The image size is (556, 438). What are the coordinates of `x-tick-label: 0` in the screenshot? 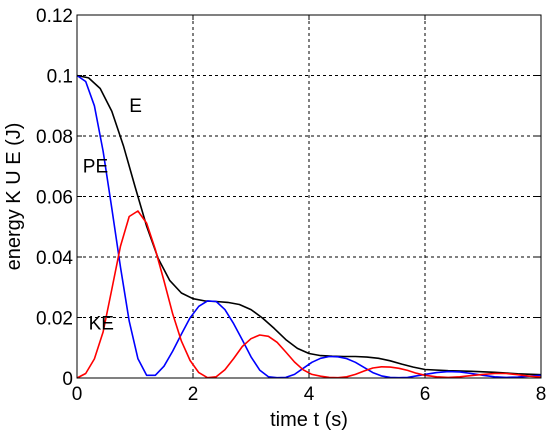 It's located at (77, 394).